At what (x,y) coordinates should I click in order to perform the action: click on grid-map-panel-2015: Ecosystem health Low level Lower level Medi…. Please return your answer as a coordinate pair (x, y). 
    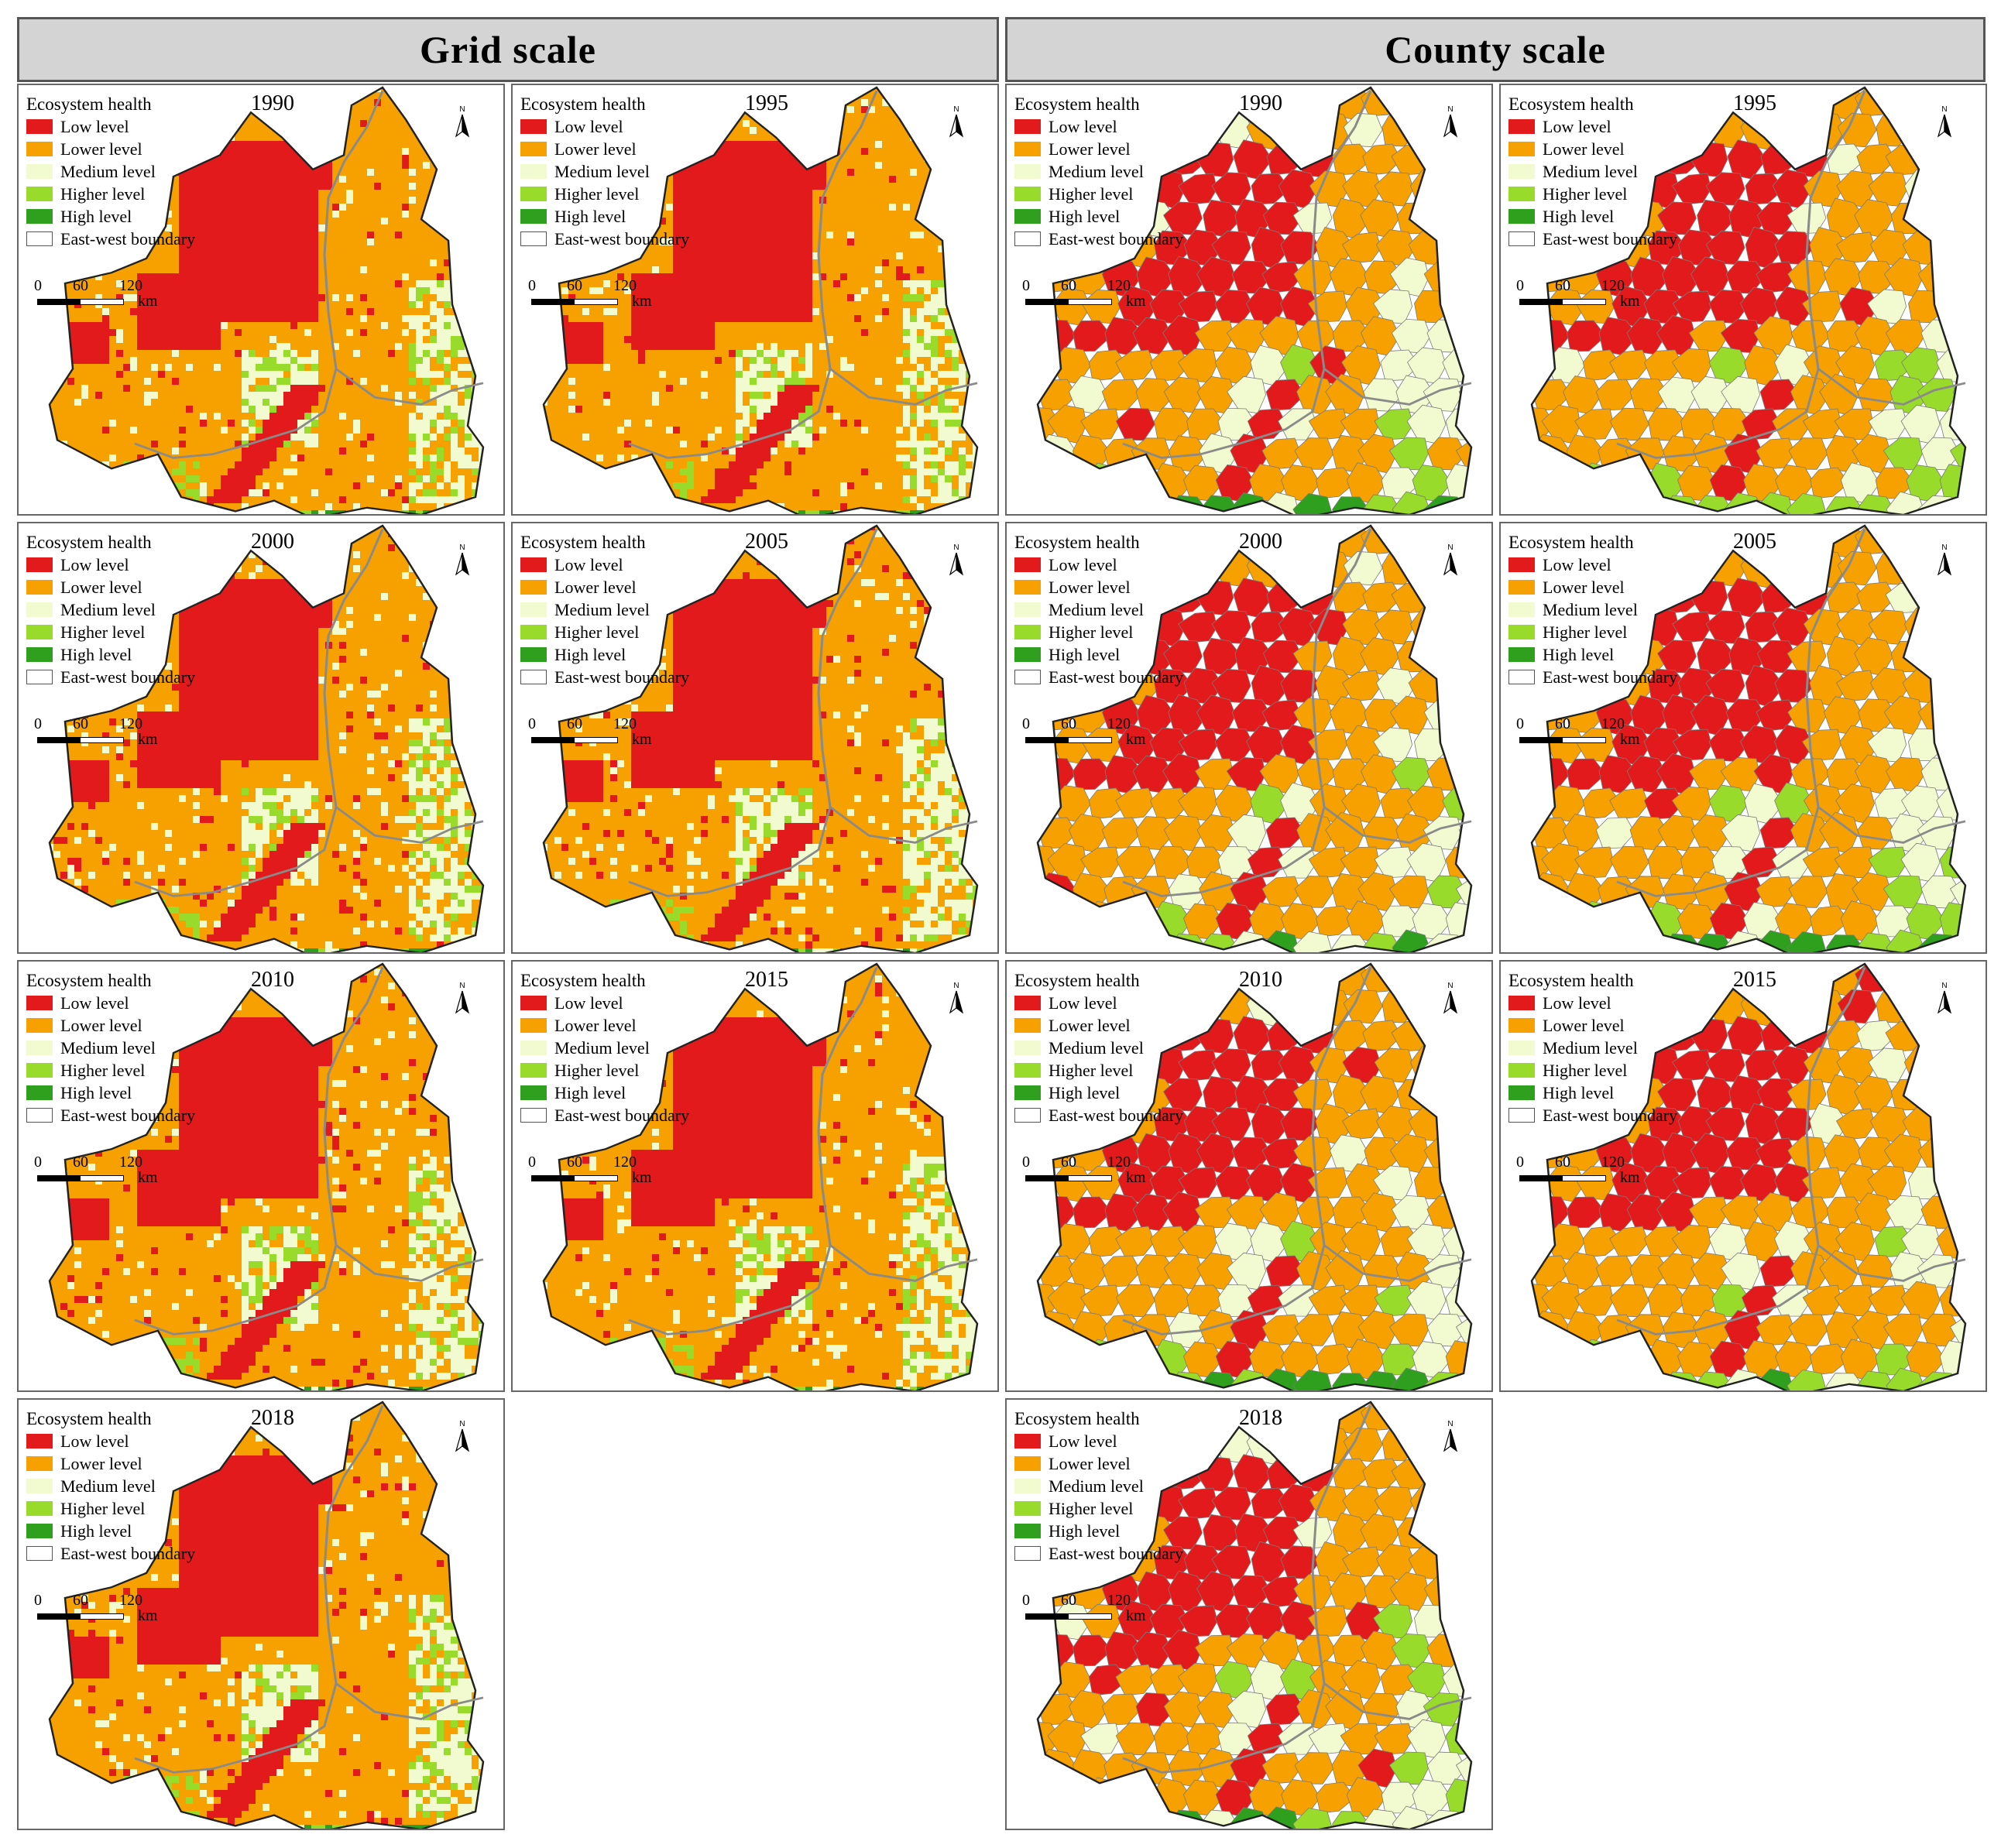
    Looking at the image, I should click on (755, 1176).